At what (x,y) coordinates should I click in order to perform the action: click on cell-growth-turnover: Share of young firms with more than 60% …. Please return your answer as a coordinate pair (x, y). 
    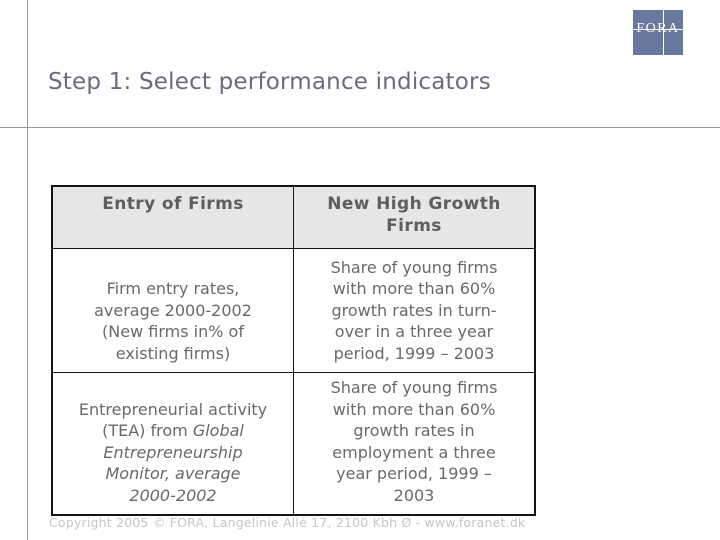
    Looking at the image, I should click on (414, 310).